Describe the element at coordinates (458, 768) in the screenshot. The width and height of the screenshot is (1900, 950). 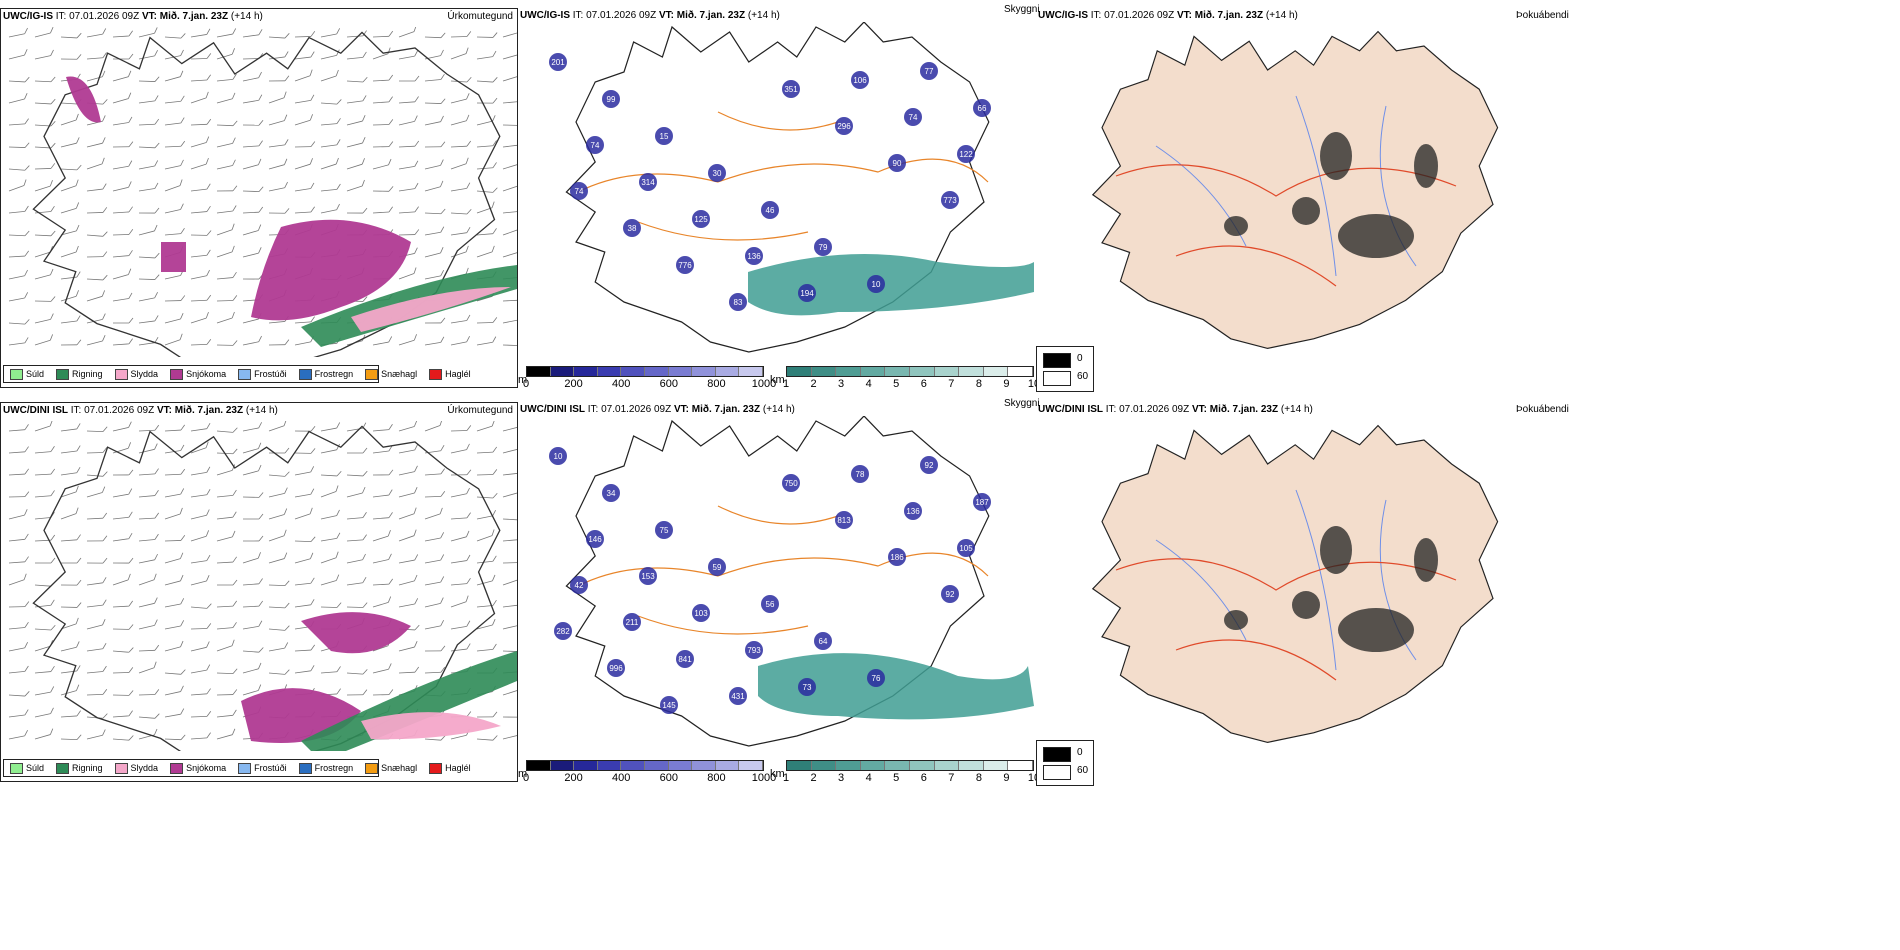
I see `legend-label: Haglél` at that location.